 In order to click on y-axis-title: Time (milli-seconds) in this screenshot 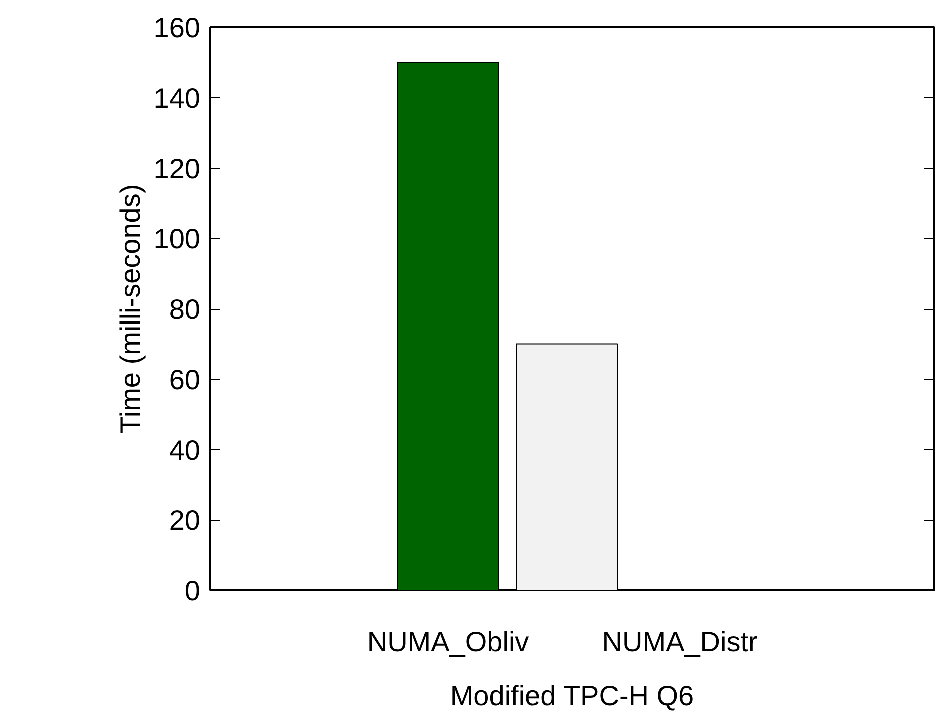, I will do `click(130, 309)`.